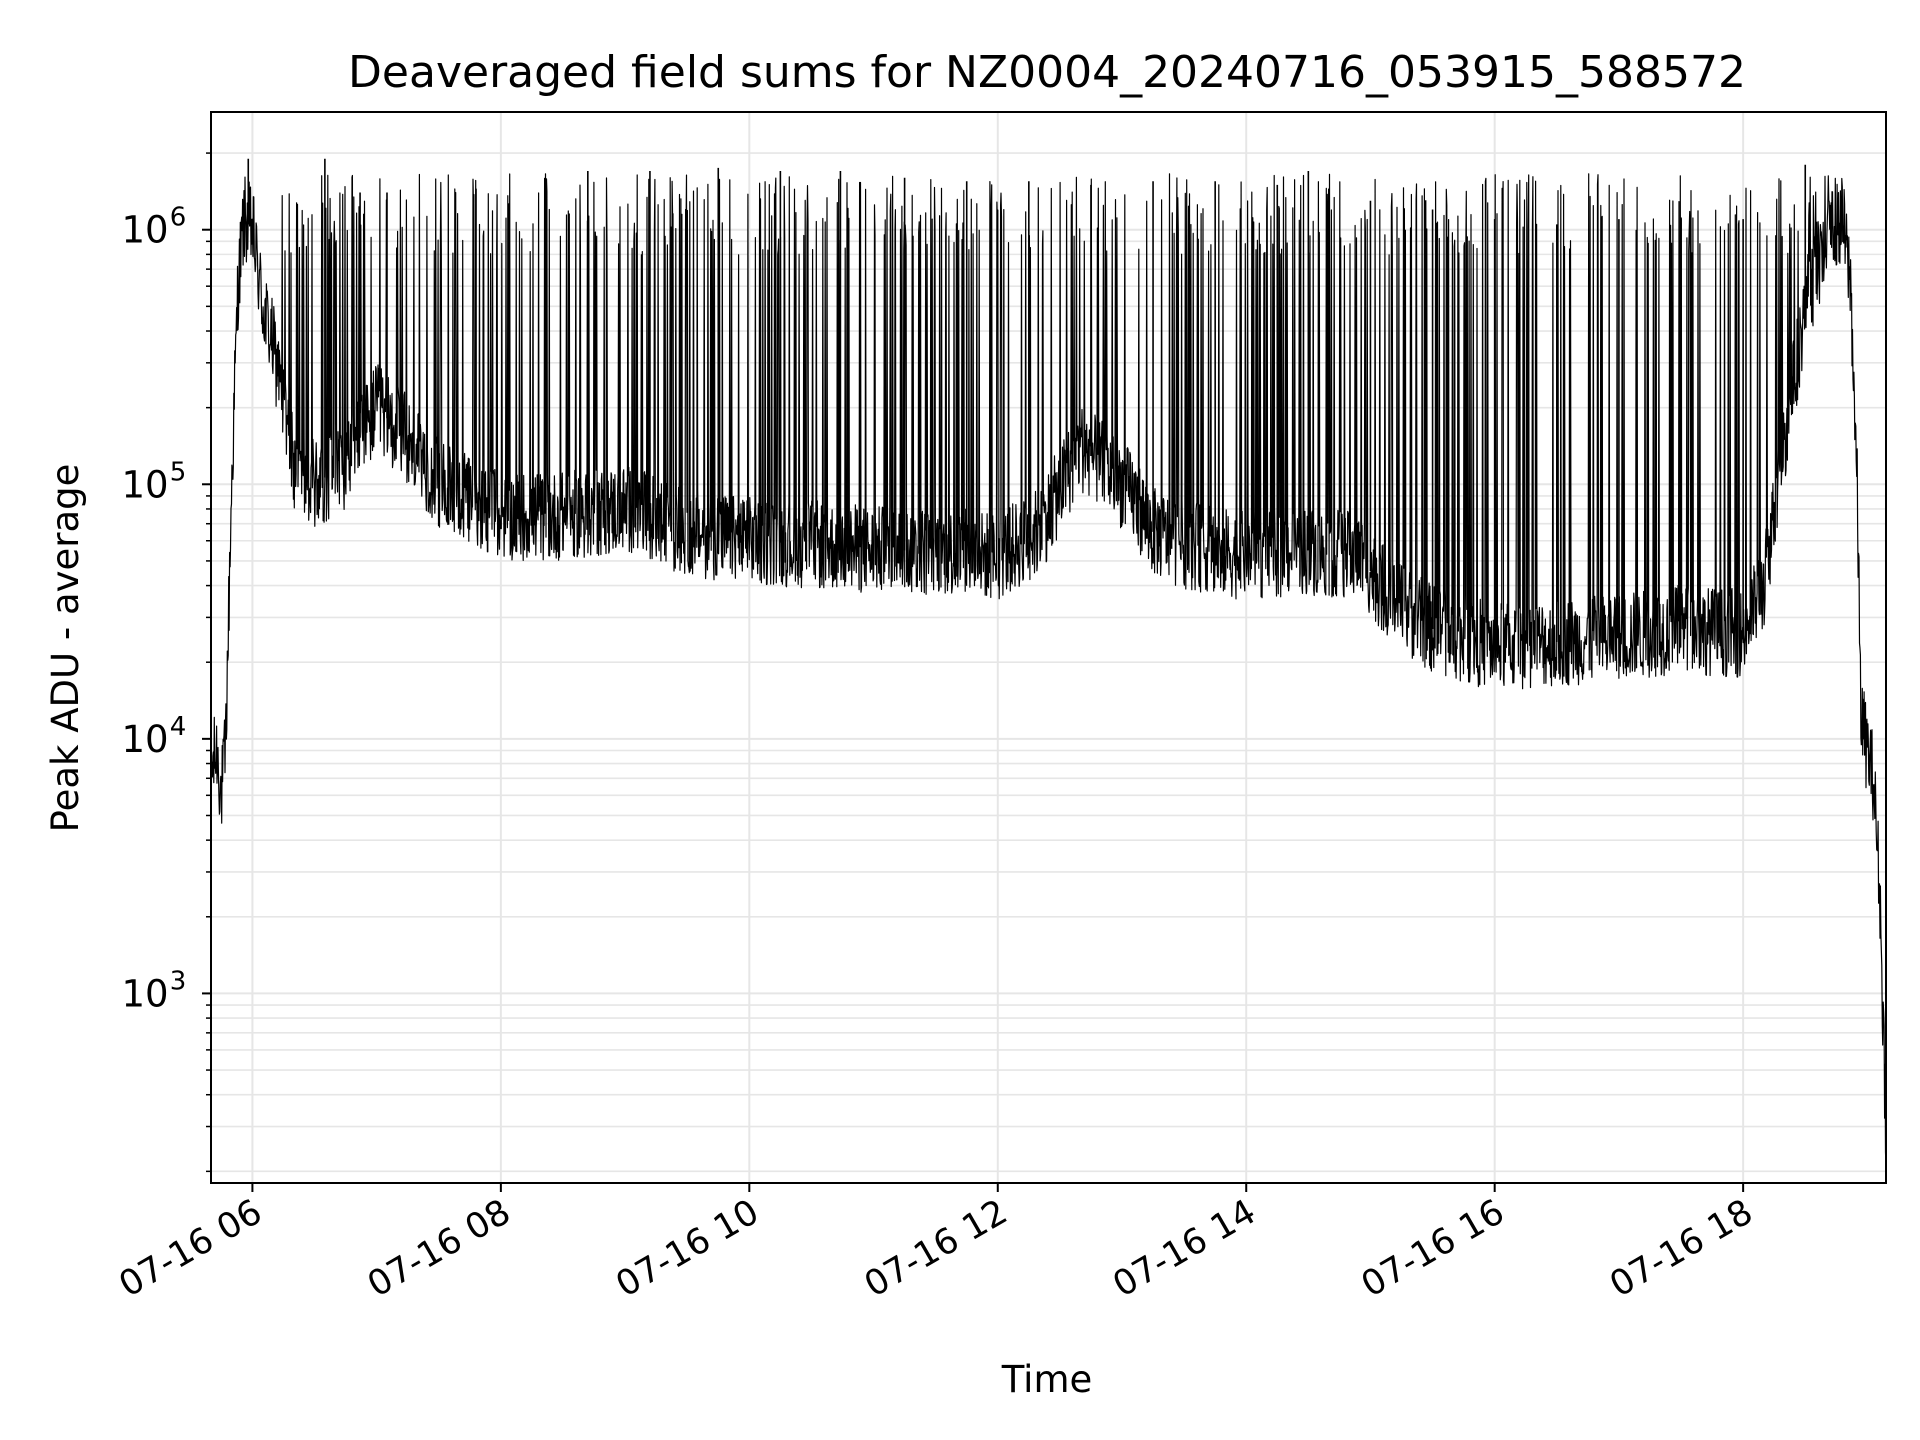 This screenshot has width=1920, height=1440. I want to click on y-tick-label: 10 5, so click(153, 481).